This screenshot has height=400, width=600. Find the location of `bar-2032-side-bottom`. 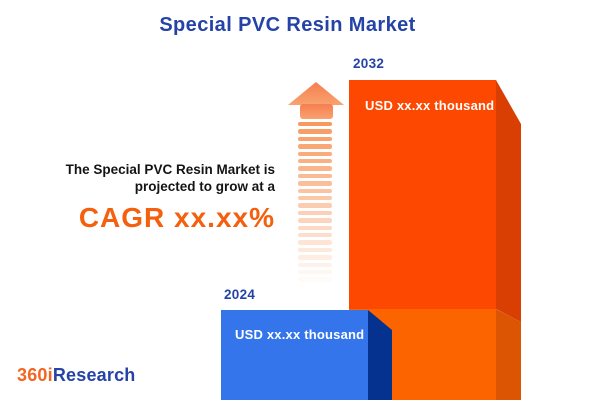

bar-2032-side-bottom is located at coordinates (508, 354).